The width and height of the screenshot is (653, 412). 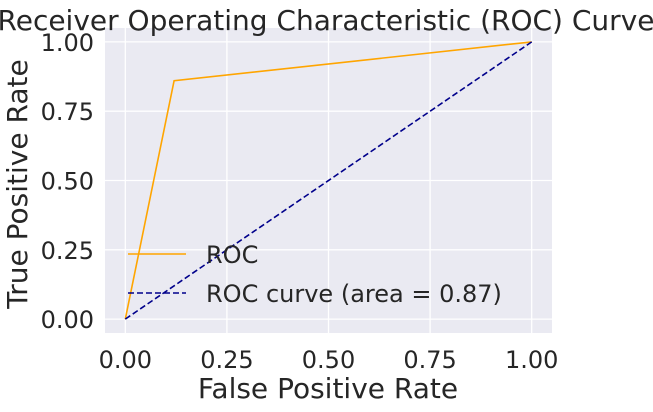 I want to click on x-tick-label: 0.75, so click(x=429, y=360).